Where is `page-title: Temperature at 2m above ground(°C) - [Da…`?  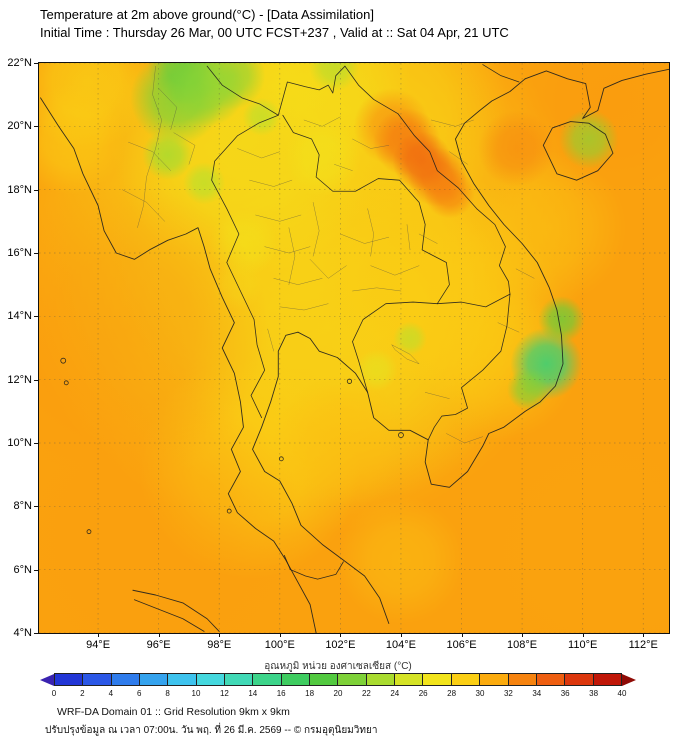 page-title: Temperature at 2m above ground(°C) - [Da… is located at coordinates (207, 14).